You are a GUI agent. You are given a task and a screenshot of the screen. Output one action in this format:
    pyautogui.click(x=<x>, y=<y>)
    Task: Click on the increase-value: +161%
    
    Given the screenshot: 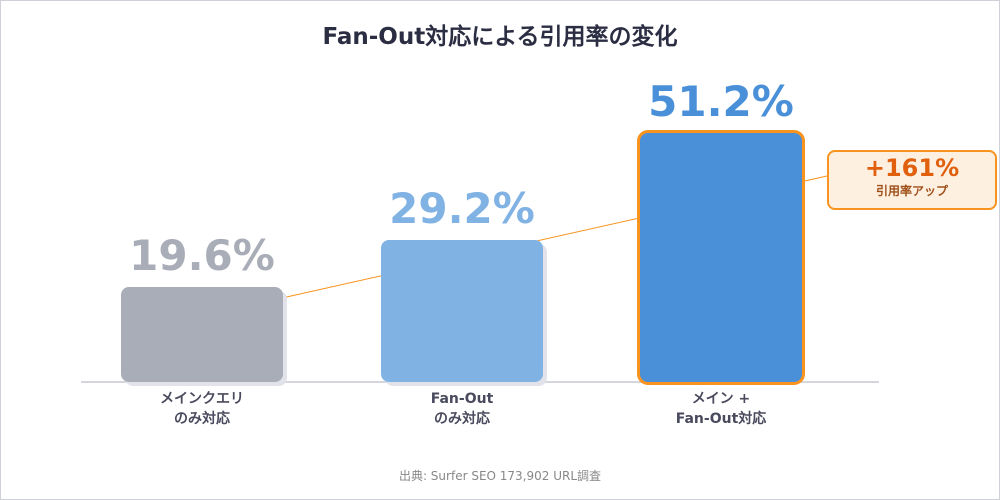 What is the action you would take?
    pyautogui.click(x=912, y=168)
    